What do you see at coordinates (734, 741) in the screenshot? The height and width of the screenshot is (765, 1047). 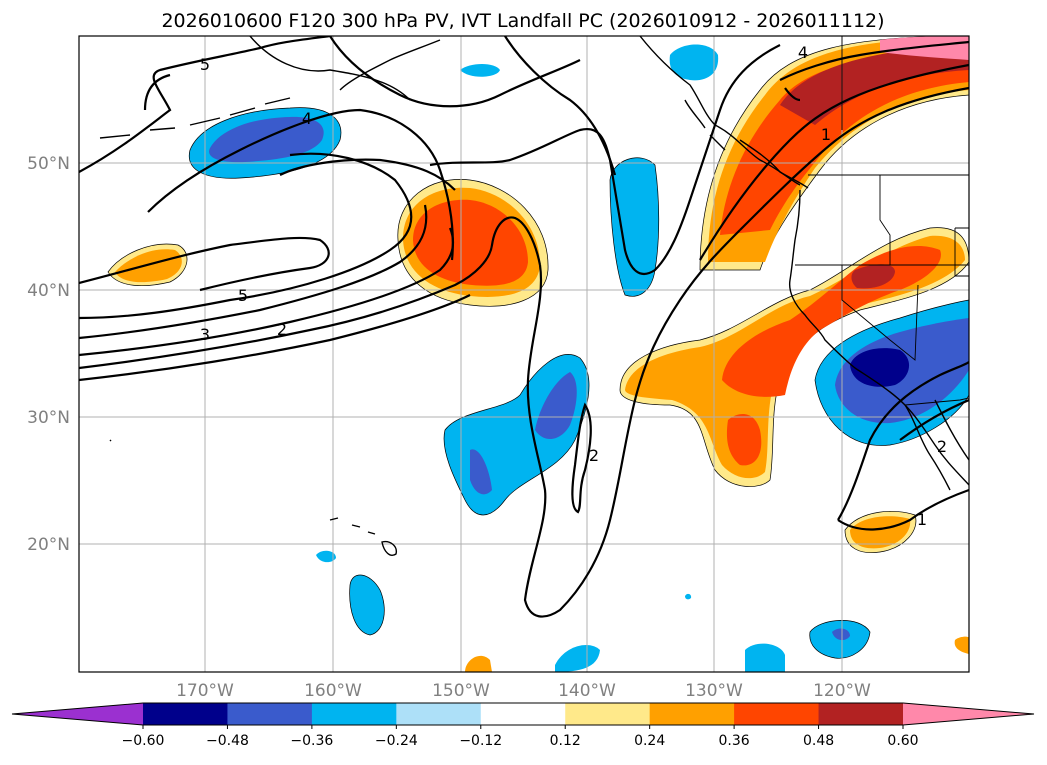 I see `colorbar-tick-label: 0.36` at bounding box center [734, 741].